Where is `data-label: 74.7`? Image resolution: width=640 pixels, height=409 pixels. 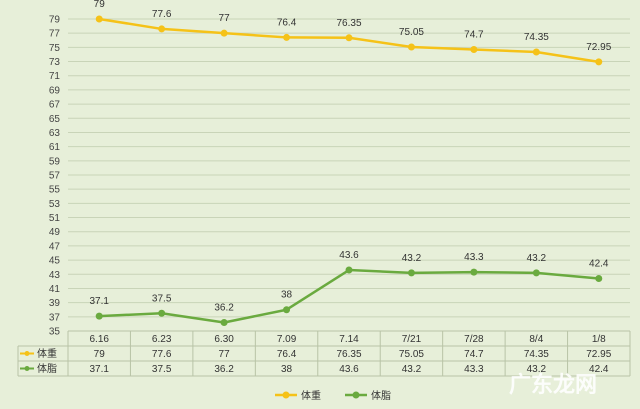
data-label: 74.7 is located at coordinates (474, 34).